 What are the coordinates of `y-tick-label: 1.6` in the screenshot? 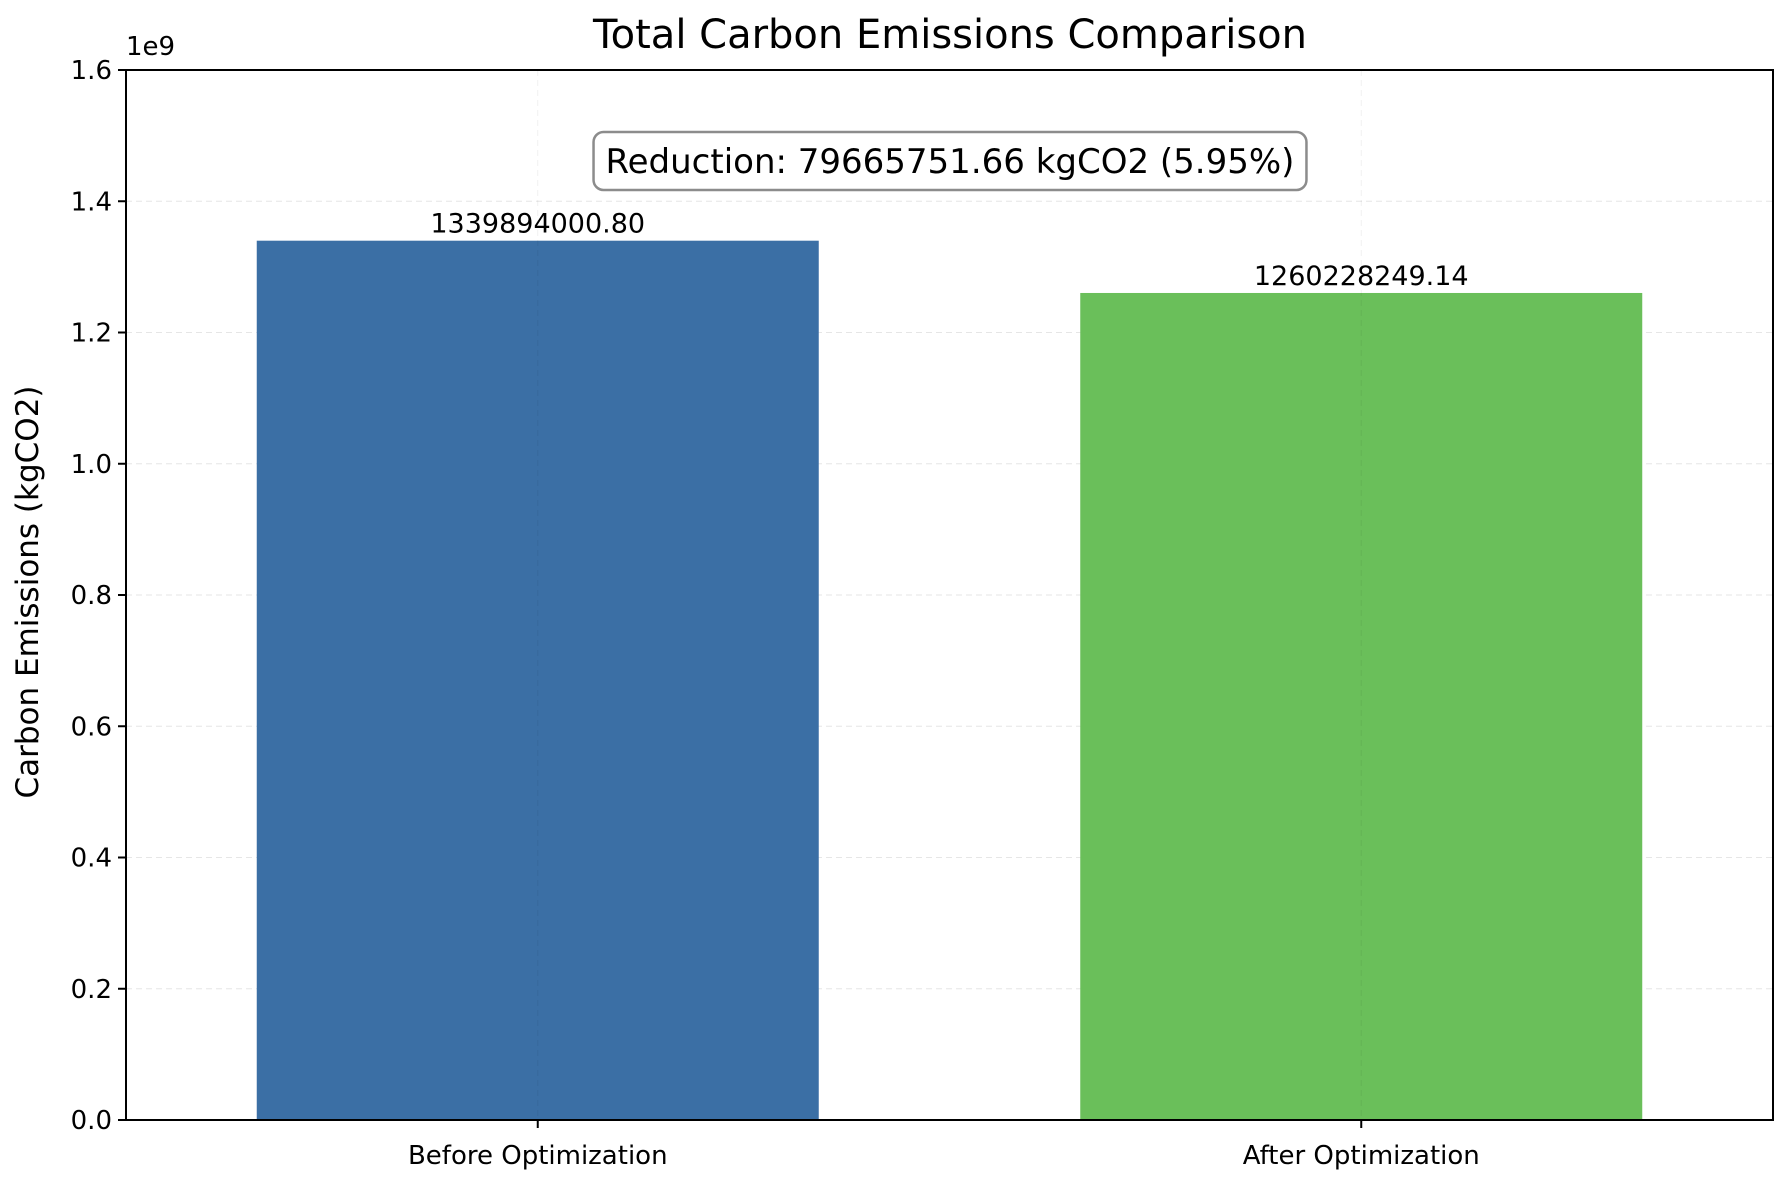 It's located at (91, 71).